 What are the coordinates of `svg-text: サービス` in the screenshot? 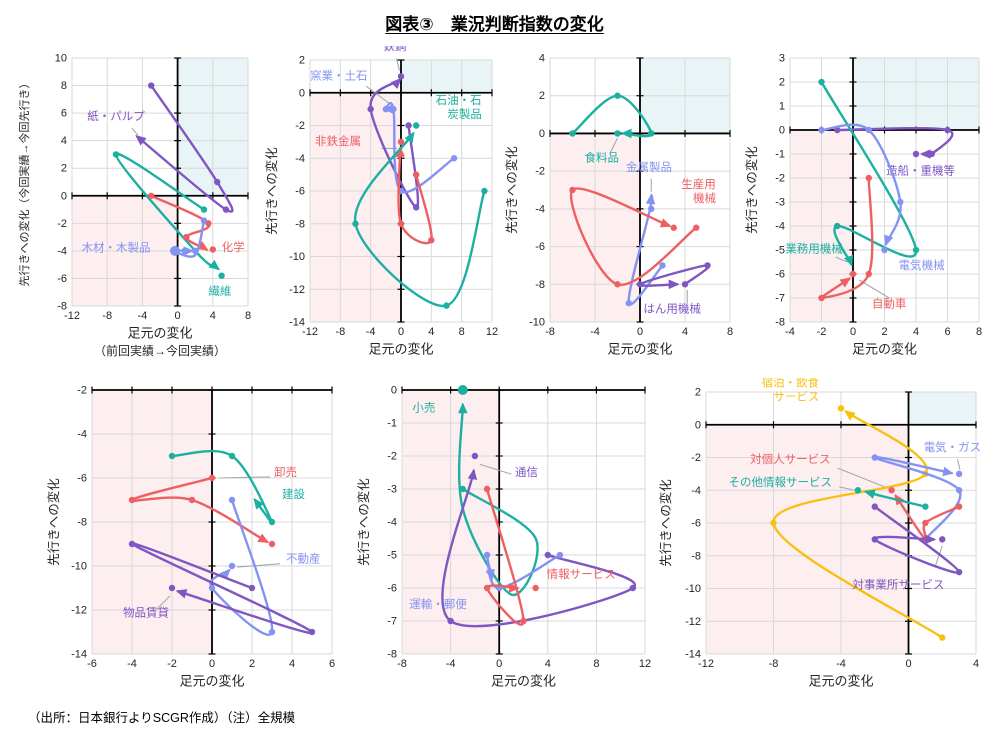 It's located at (796, 396).